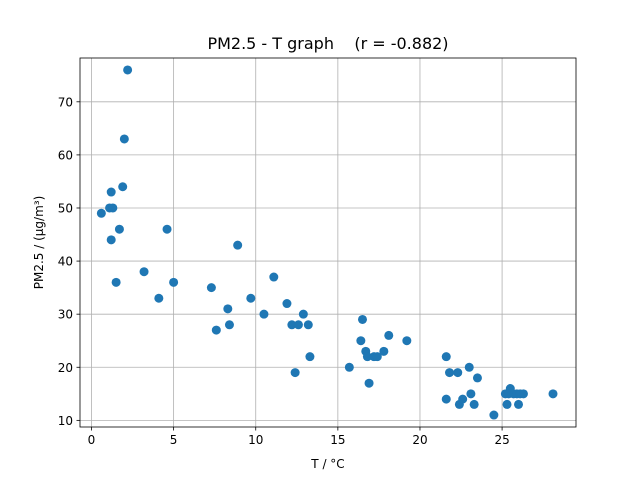 The height and width of the screenshot is (484, 640). I want to click on y-tick-label: 20, so click(65, 368).